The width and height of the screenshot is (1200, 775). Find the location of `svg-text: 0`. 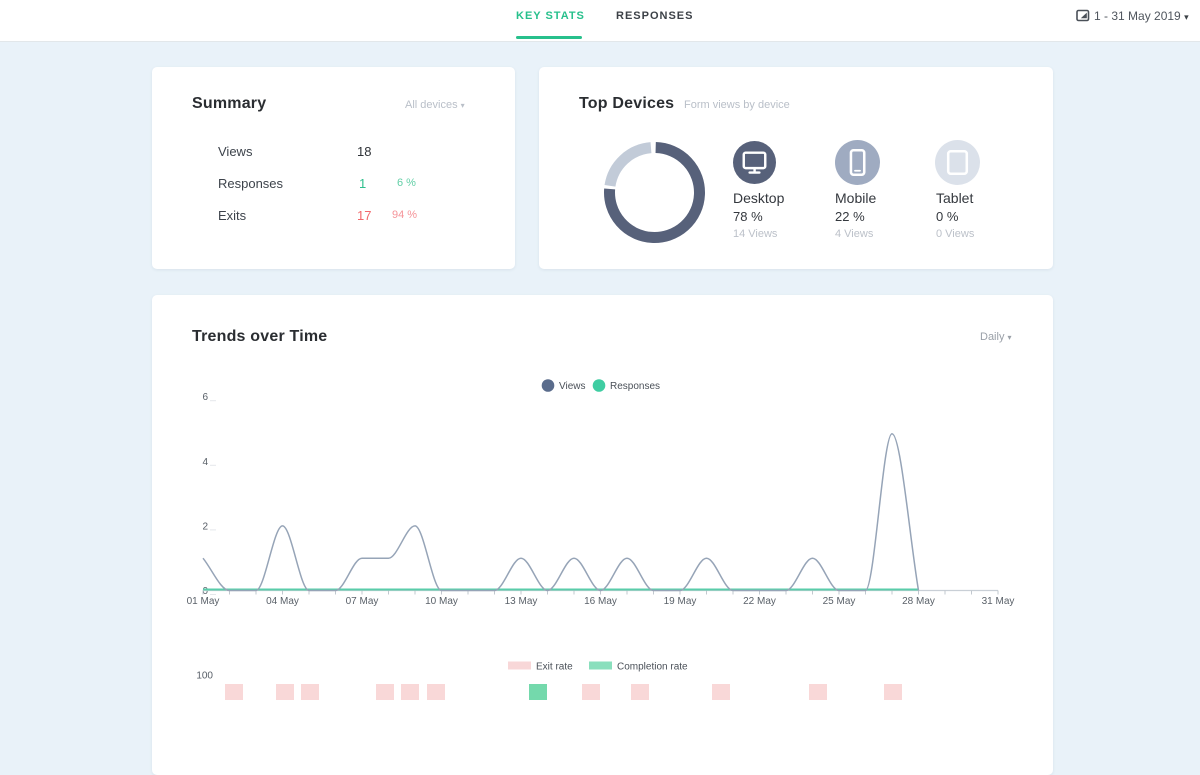

svg-text: 0 is located at coordinates (205, 591).